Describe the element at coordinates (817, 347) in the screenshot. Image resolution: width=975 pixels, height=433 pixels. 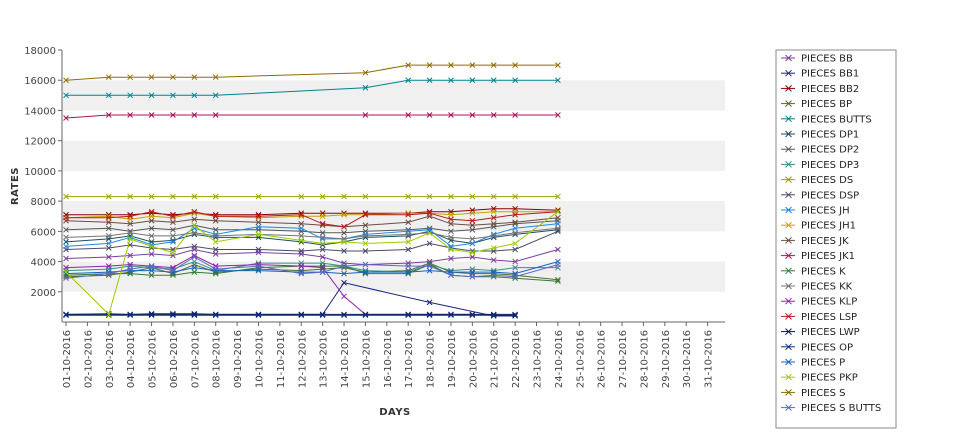
I see `legend-item: PIECES OP` at that location.